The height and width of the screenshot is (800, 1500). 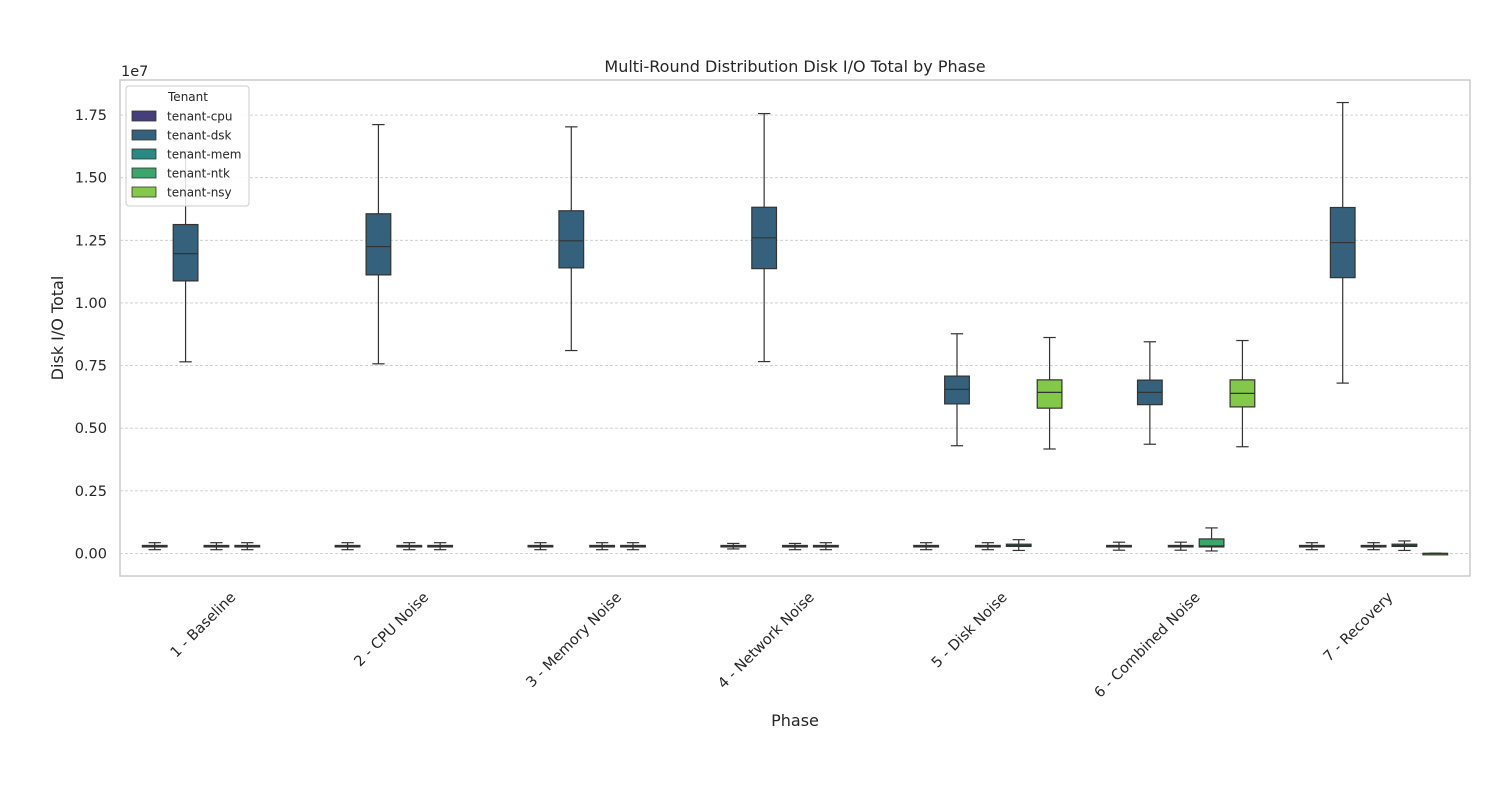 I want to click on y-axis-label: Disk I/O Total, so click(x=57, y=328).